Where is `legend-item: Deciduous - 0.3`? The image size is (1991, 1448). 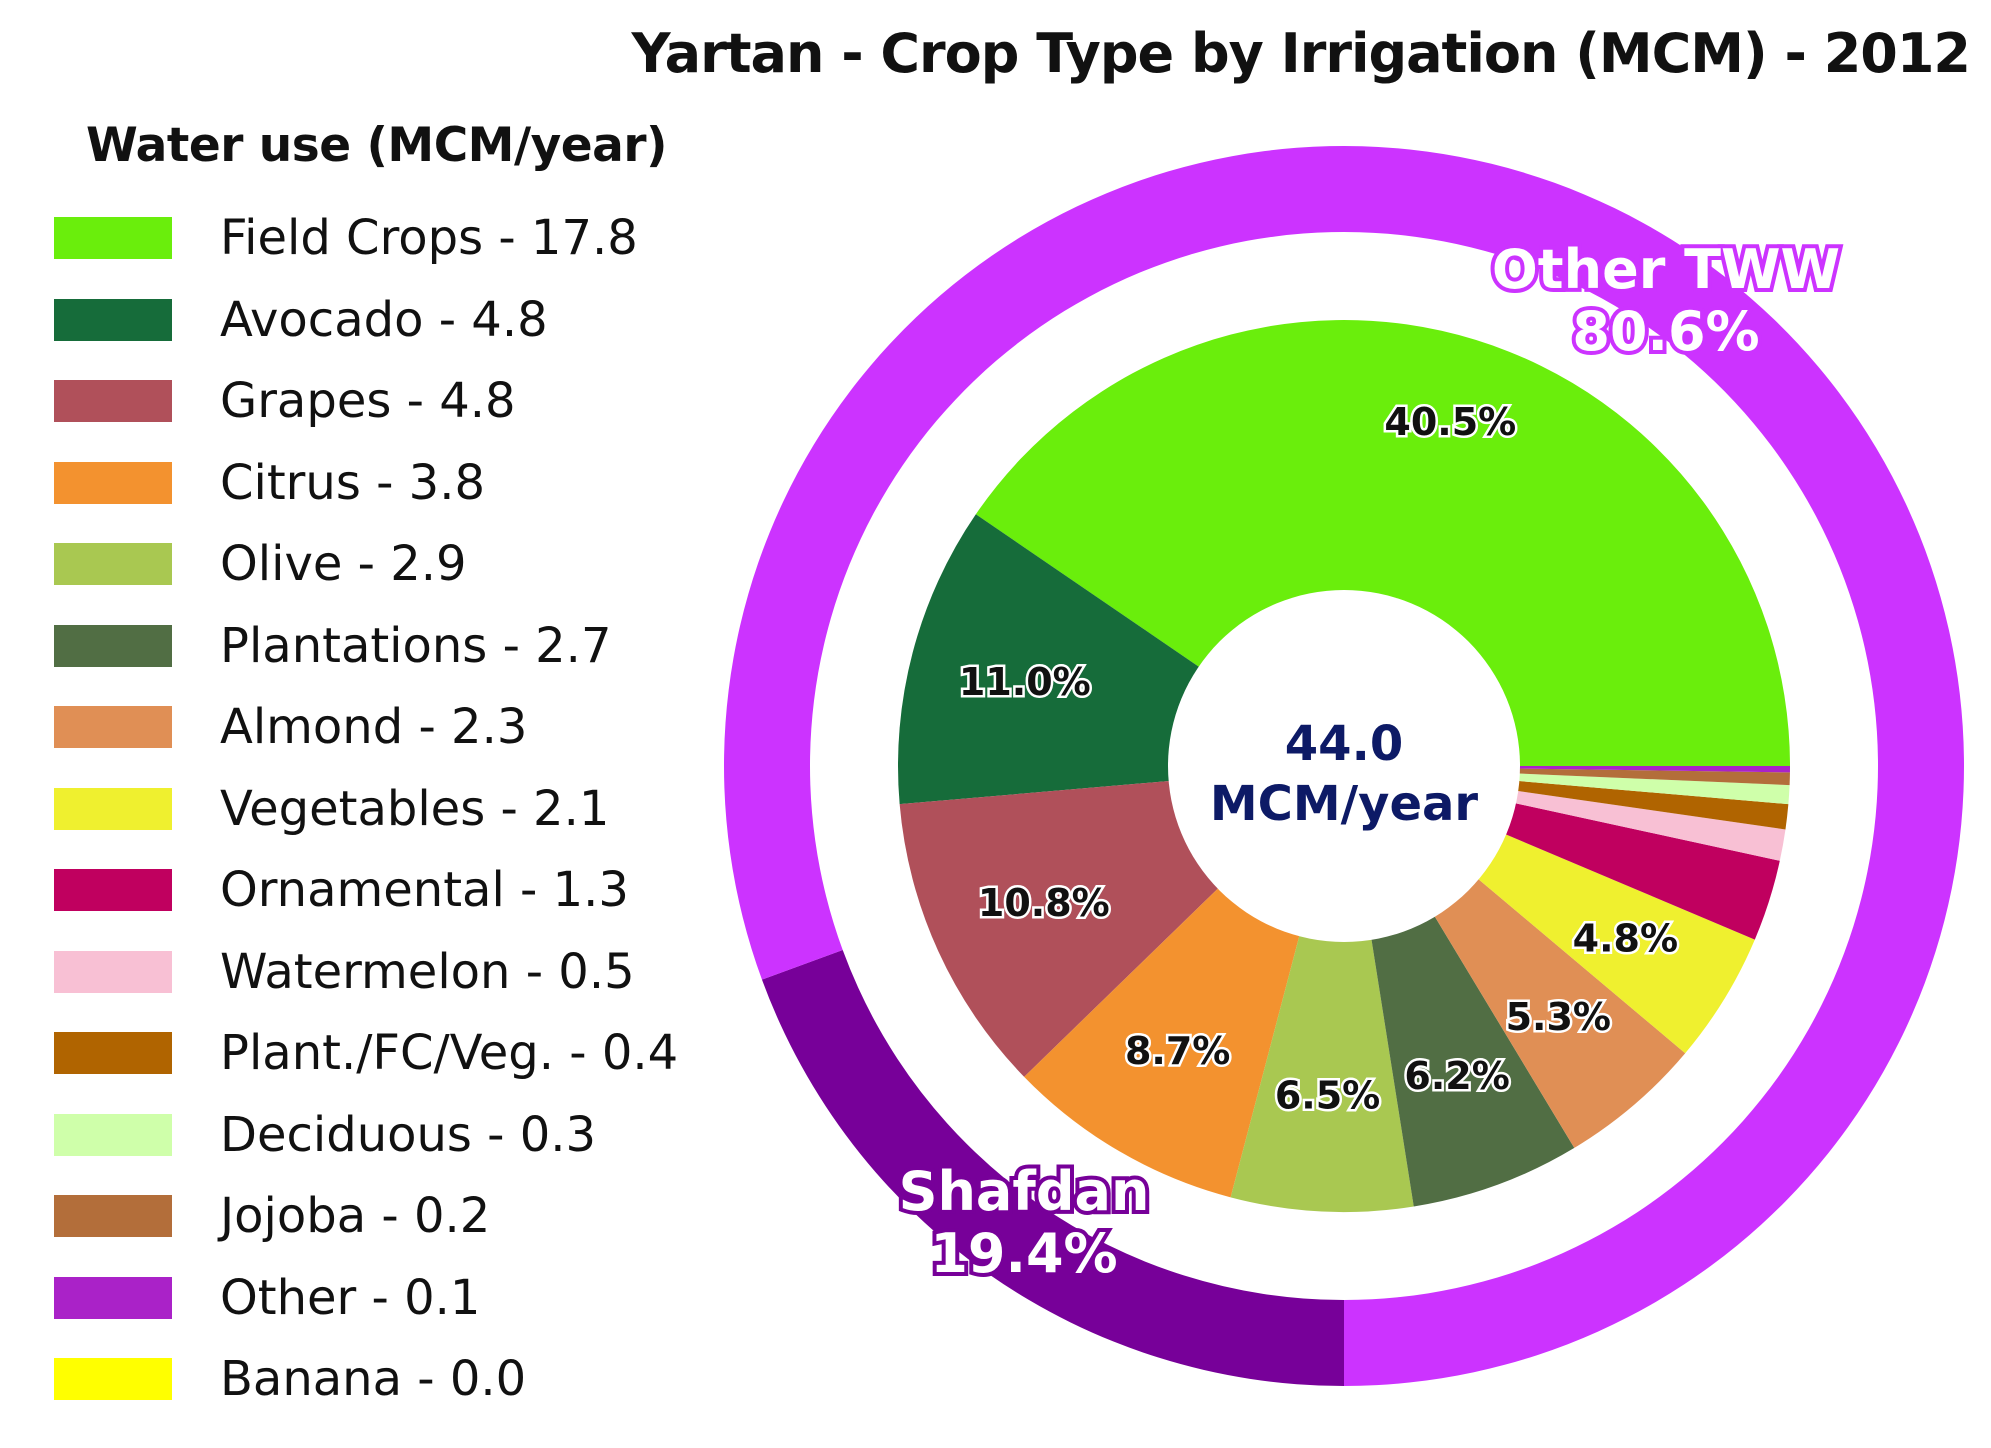 legend-item: Deciduous - 0.3 is located at coordinates (325, 1135).